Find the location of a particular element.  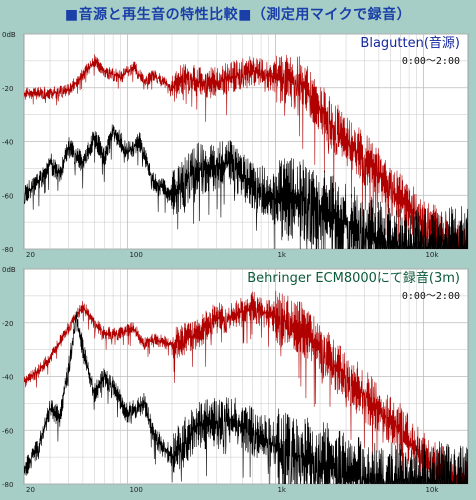

page-title: ■音源と再生音の特性比較■（測定用マイクで録音） is located at coordinates (238, 15).